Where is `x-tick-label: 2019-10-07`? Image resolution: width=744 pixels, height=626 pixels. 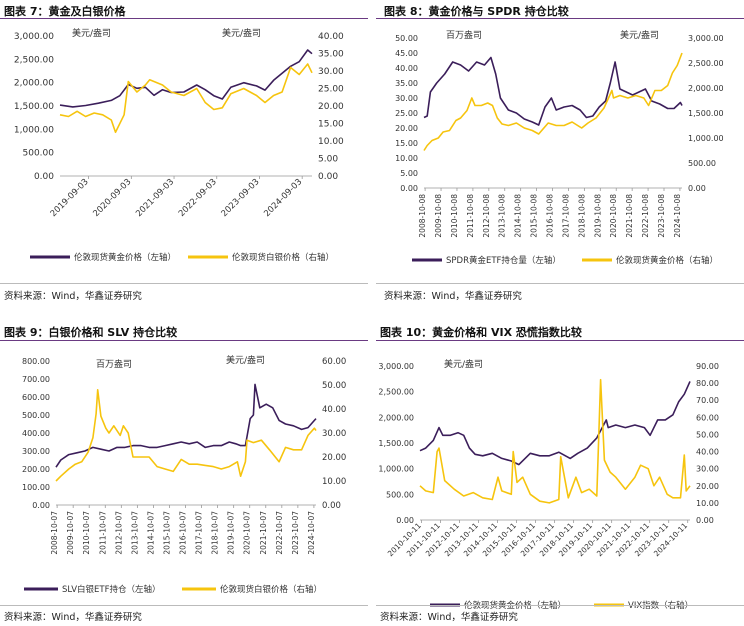 x-tick-label: 2019-10-07 is located at coordinates (231, 533).